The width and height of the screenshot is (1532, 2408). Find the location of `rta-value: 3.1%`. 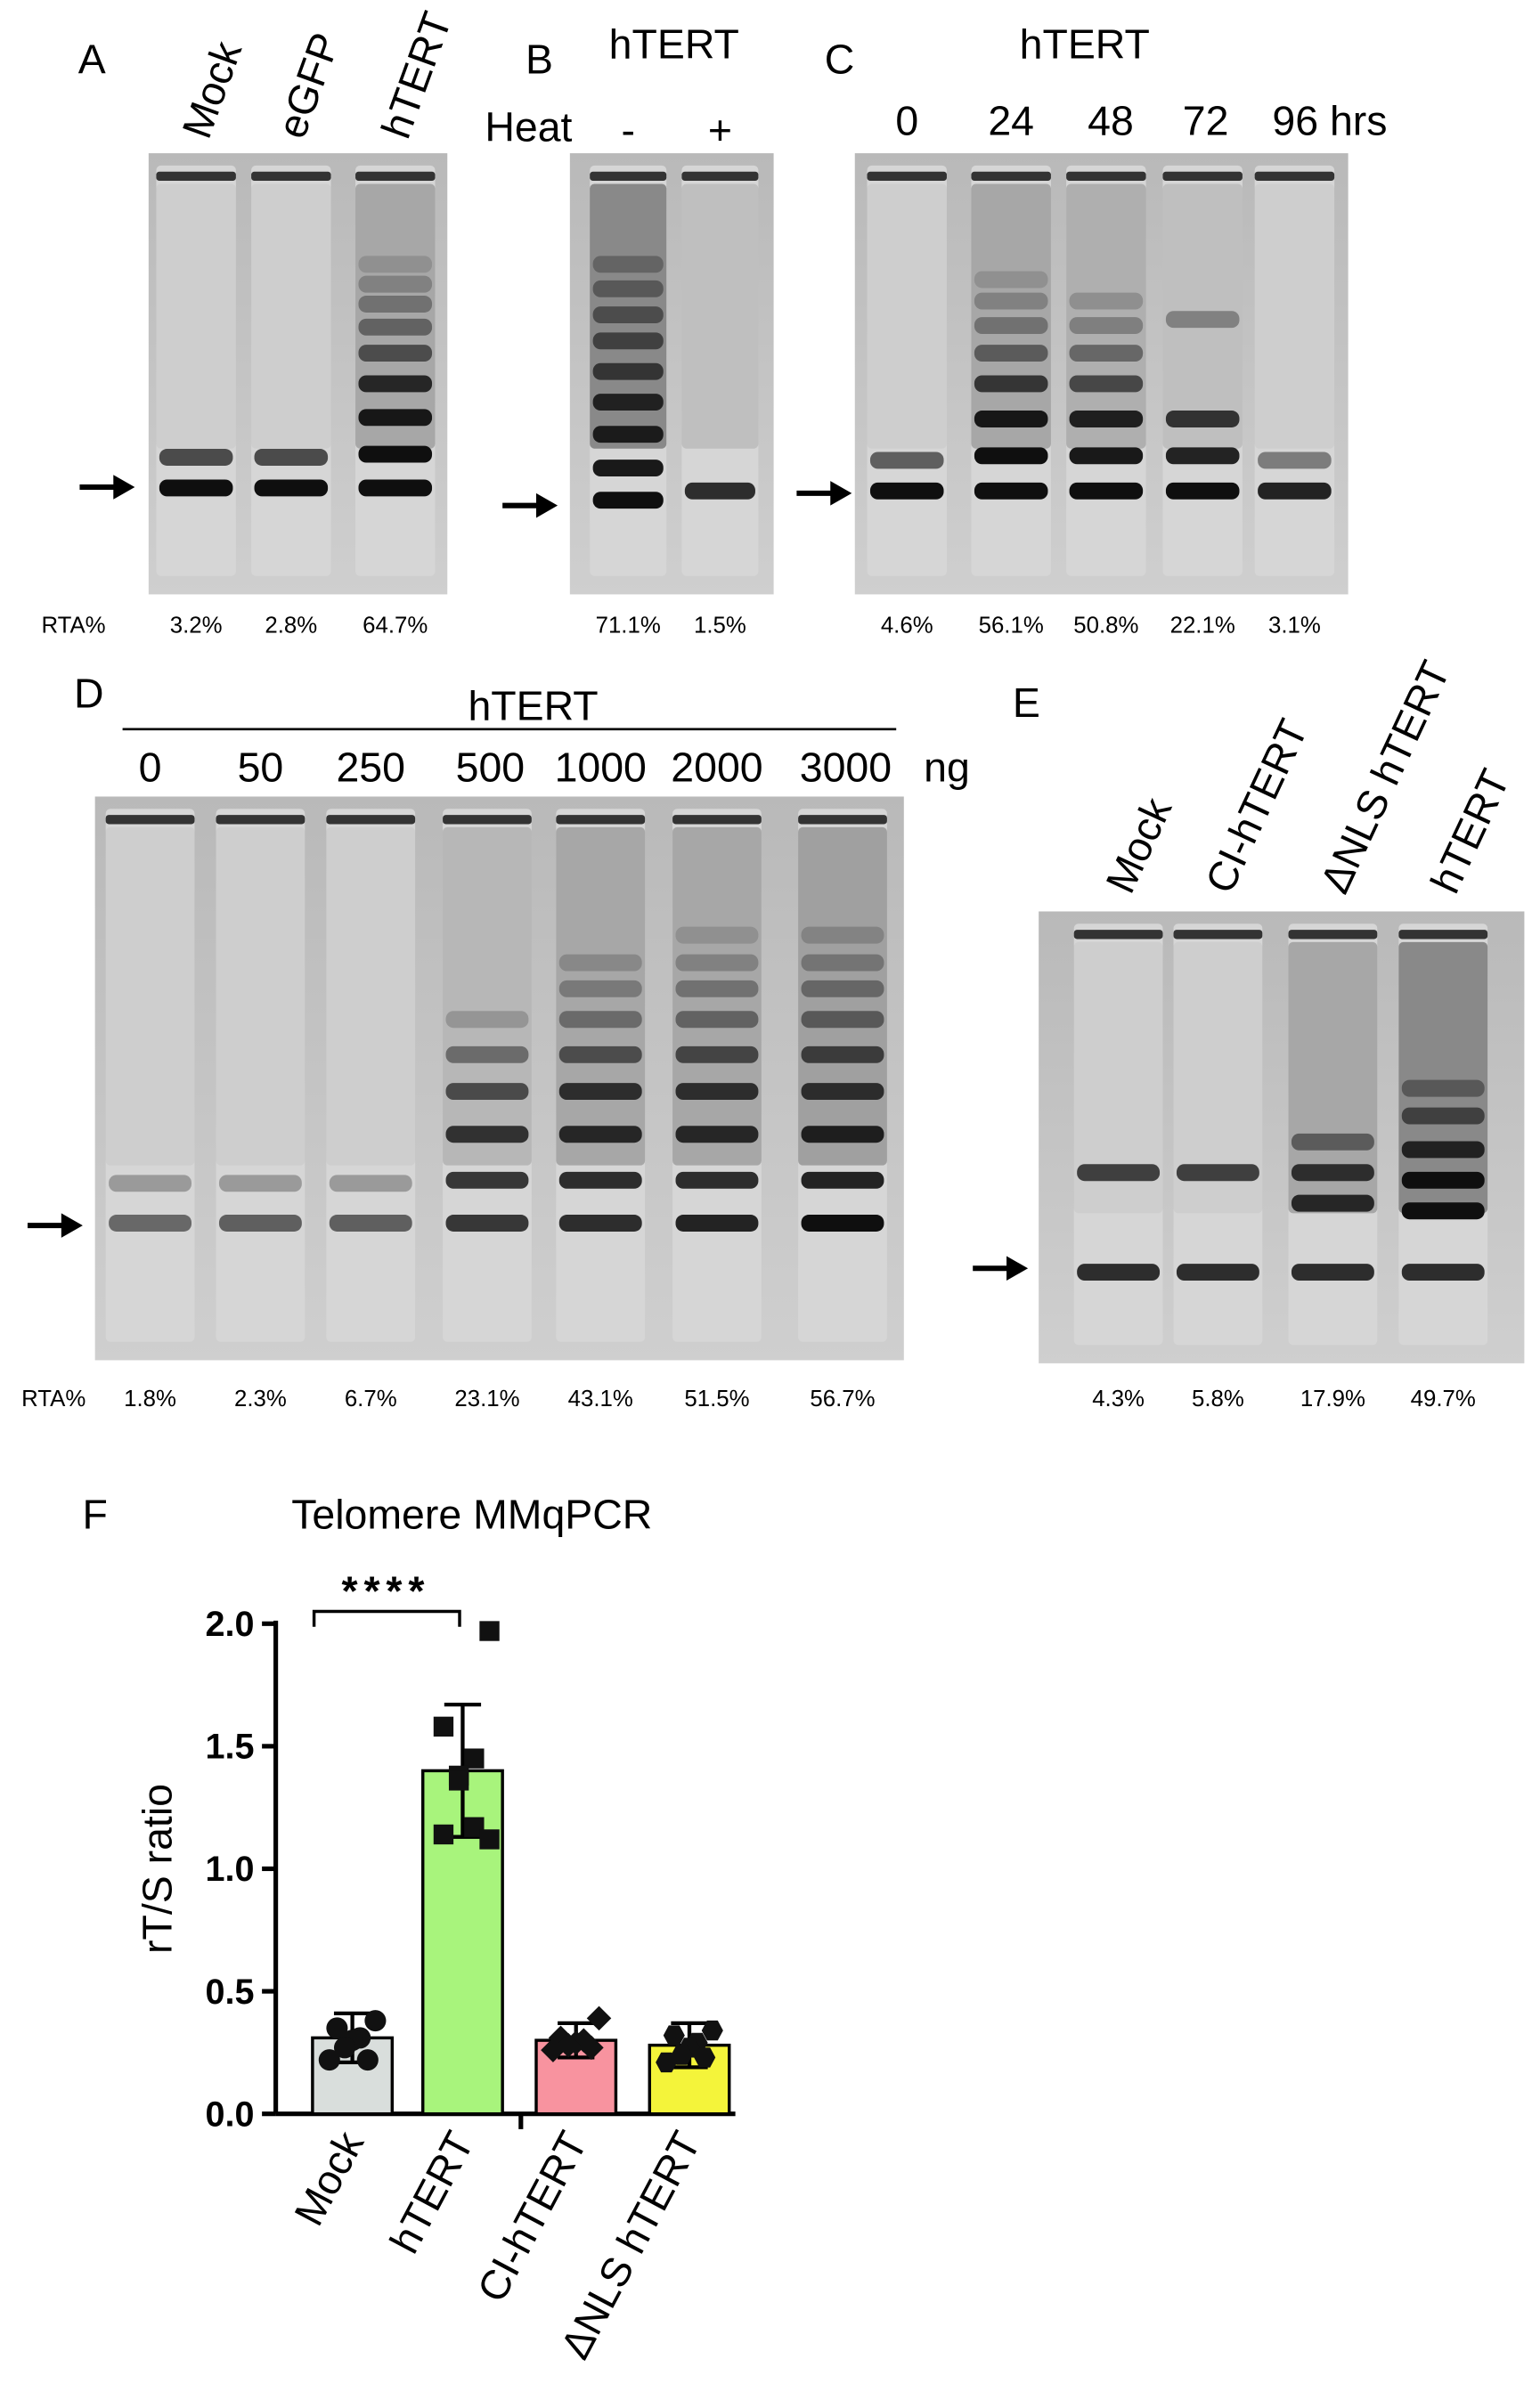

rta-value: 3.1% is located at coordinates (1295, 625).